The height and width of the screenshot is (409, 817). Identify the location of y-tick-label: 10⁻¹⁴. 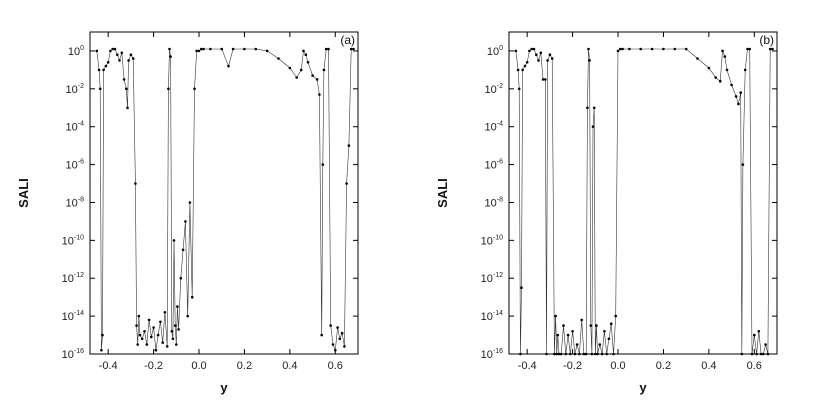
(492, 316).